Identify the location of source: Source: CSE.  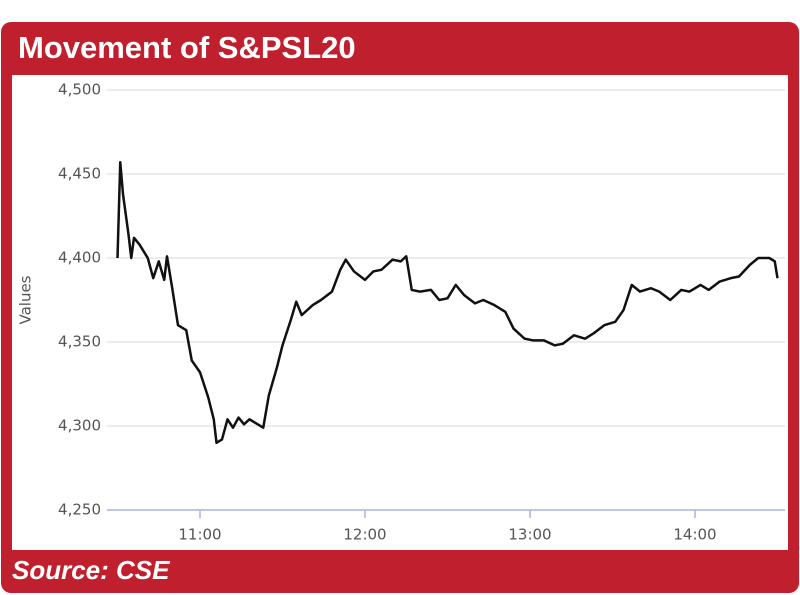
(91, 570).